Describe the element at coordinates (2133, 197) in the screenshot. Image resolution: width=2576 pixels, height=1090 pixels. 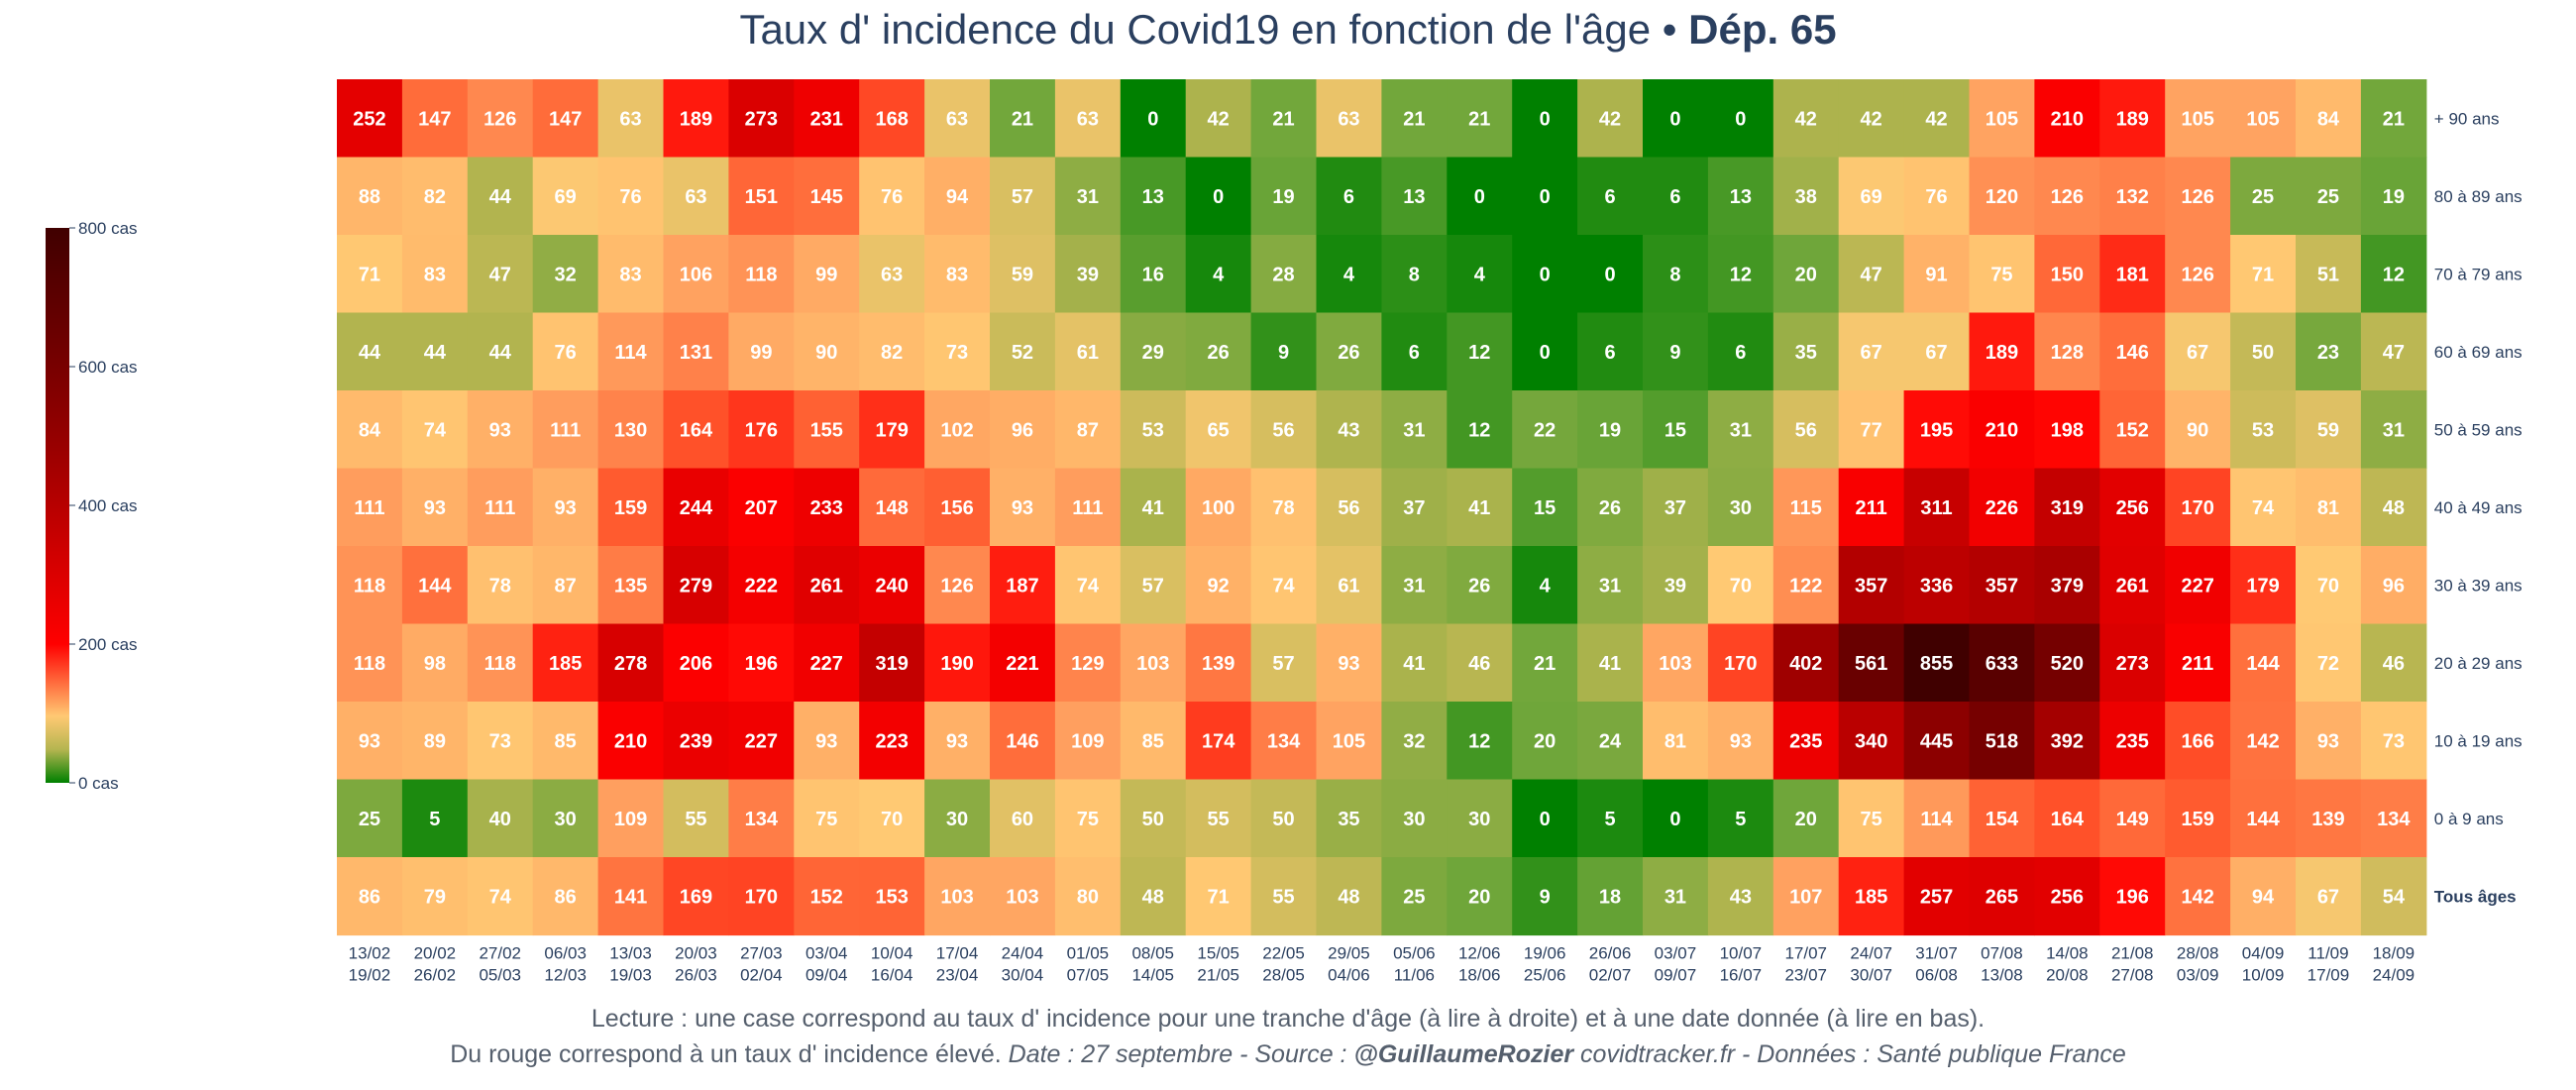
I see `cell-value-label: 132` at that location.